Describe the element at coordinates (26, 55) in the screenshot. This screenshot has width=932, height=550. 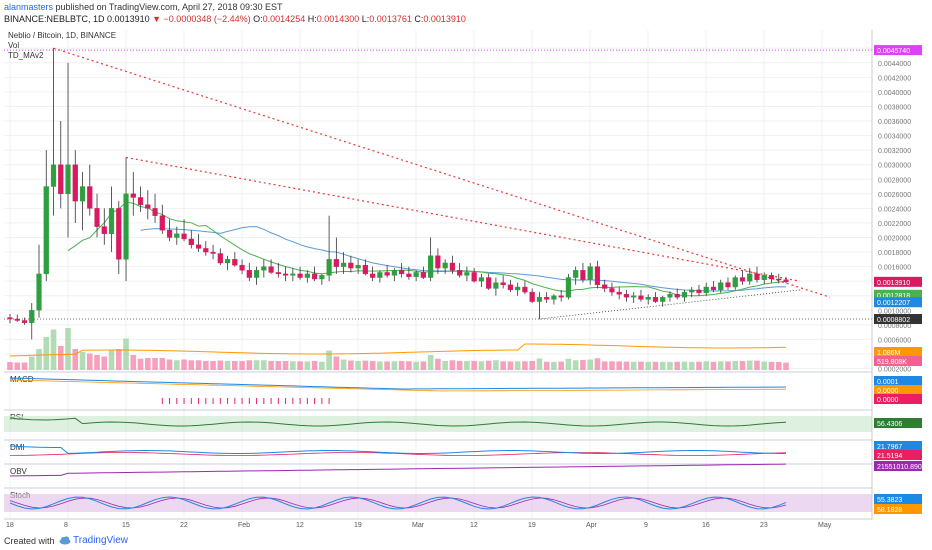
I see `legend-ma: TD_MAv2` at that location.